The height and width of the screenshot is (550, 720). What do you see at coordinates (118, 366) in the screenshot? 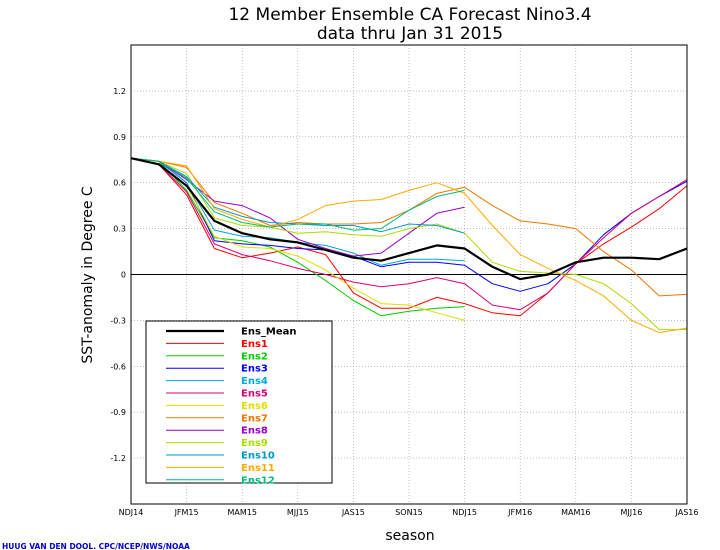
I see `y-tick-label: -0.6` at bounding box center [118, 366].